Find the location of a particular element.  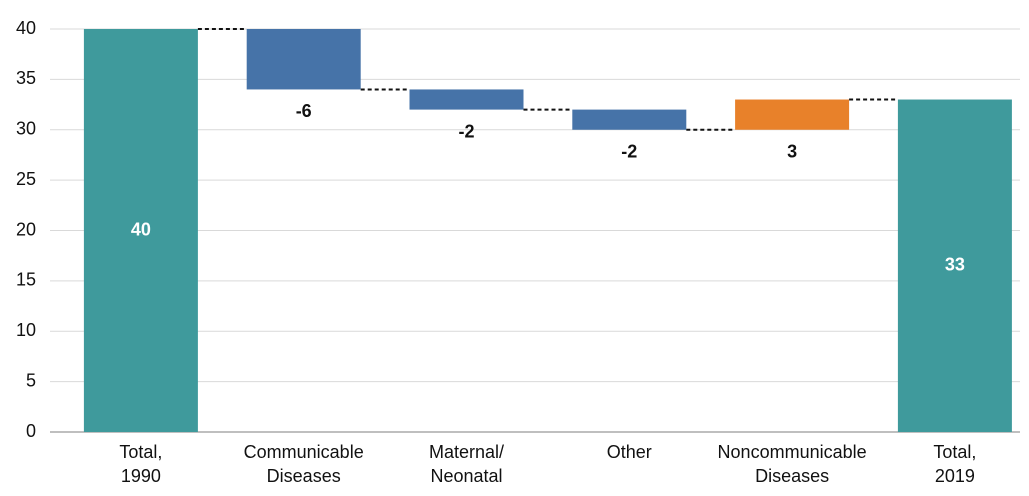

y-tick-label: 30 is located at coordinates (26, 129).